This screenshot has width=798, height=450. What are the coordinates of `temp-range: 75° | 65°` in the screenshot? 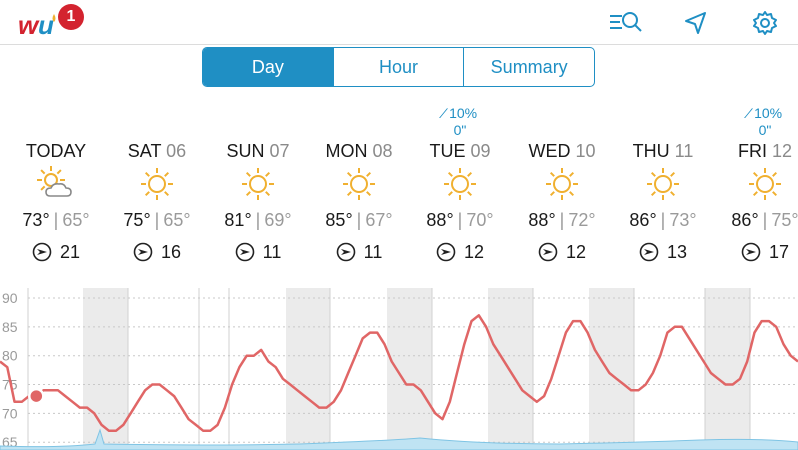 It's located at (157, 220).